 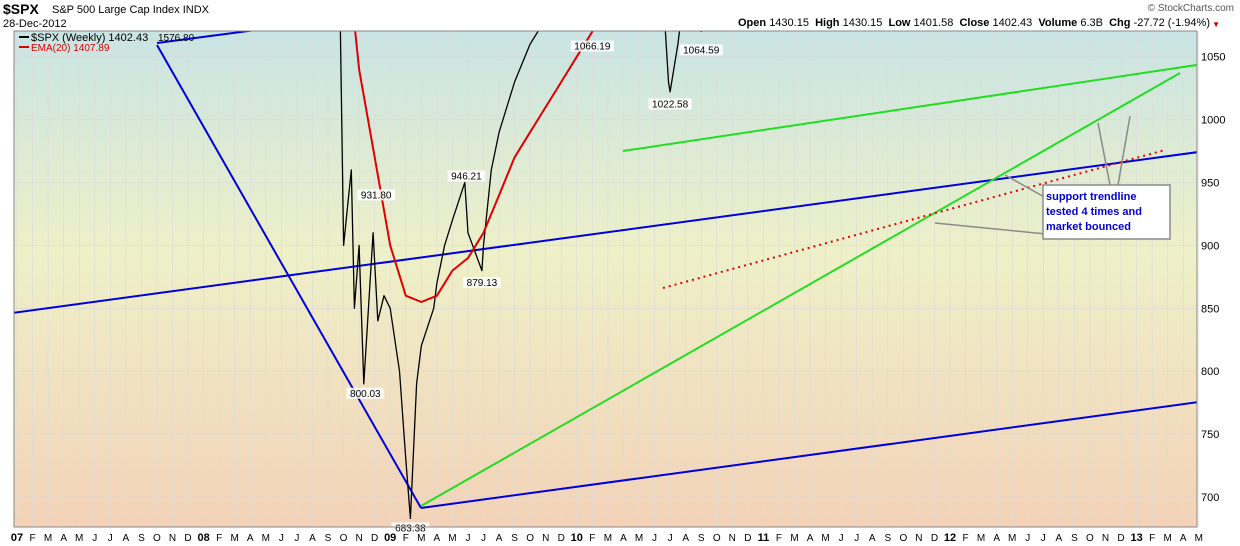 I want to click on x-tick-label: 10, so click(x=577, y=538).